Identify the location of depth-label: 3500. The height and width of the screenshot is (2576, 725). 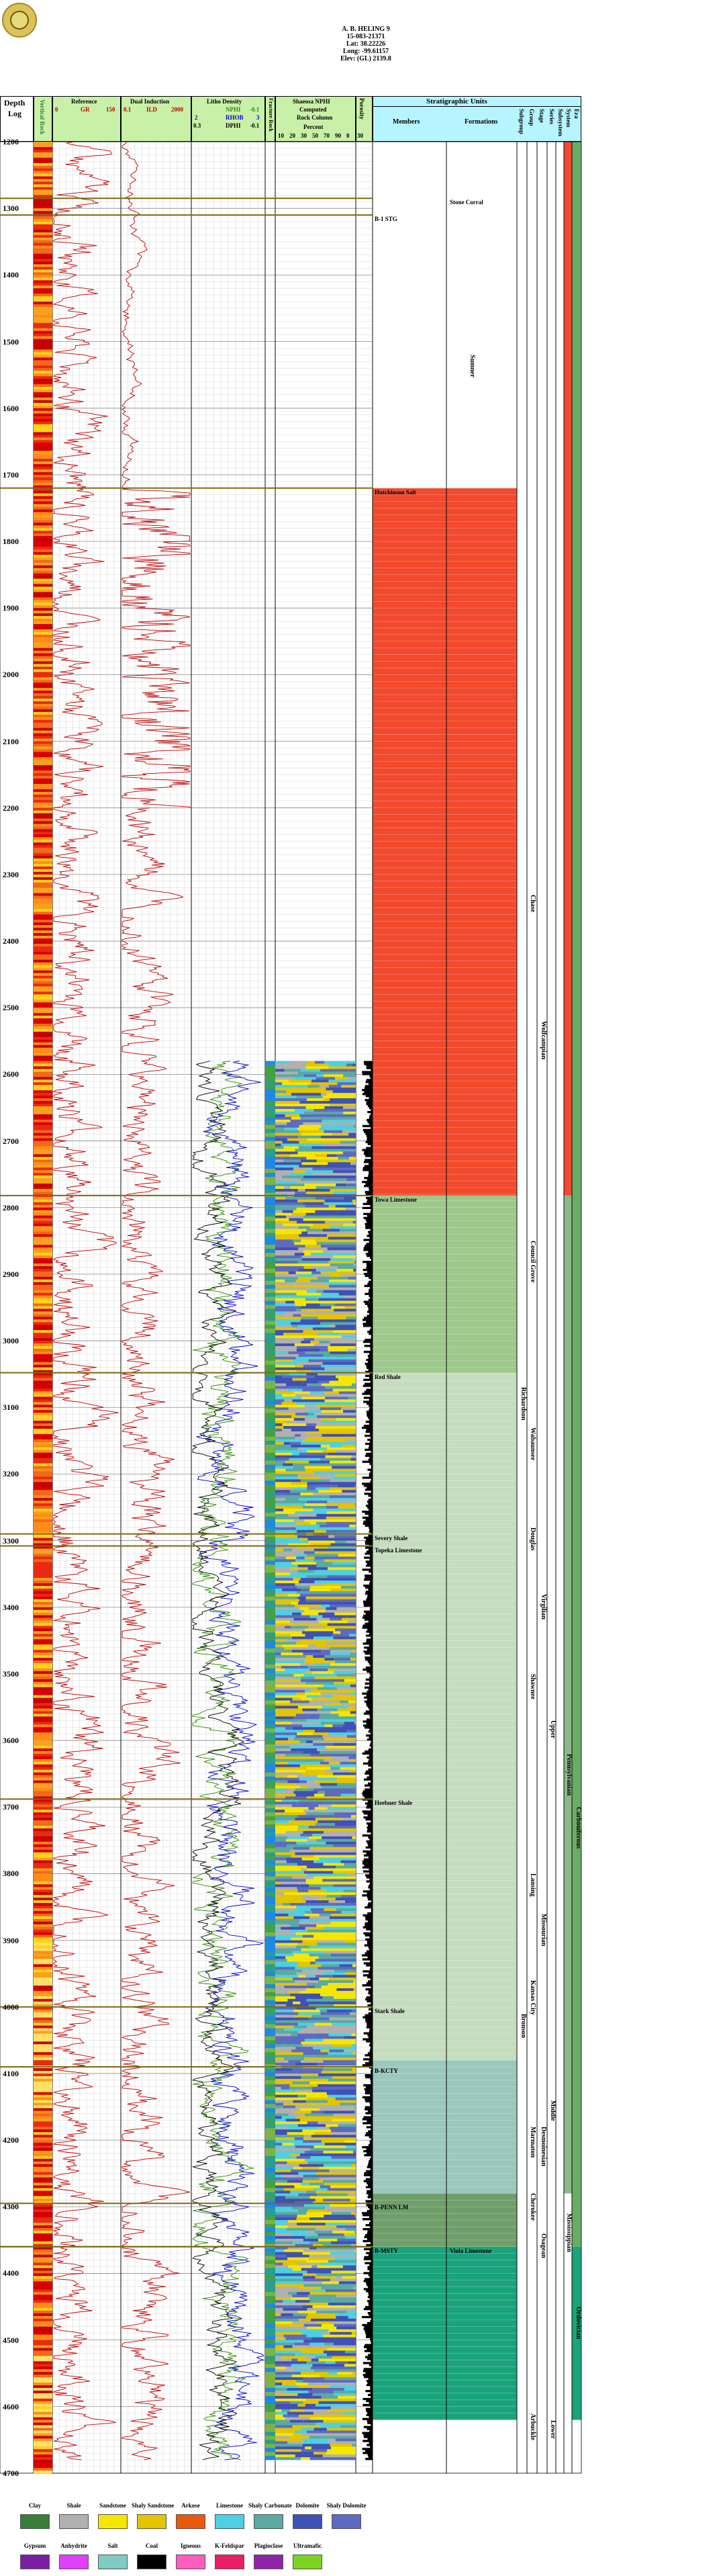
(11, 1674).